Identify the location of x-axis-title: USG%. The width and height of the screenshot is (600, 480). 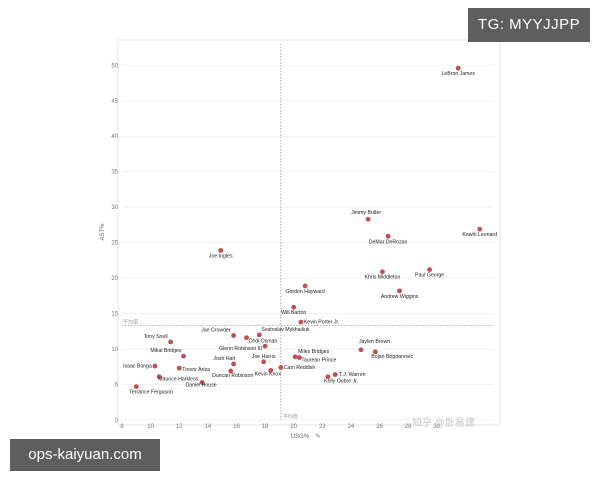
(300, 437).